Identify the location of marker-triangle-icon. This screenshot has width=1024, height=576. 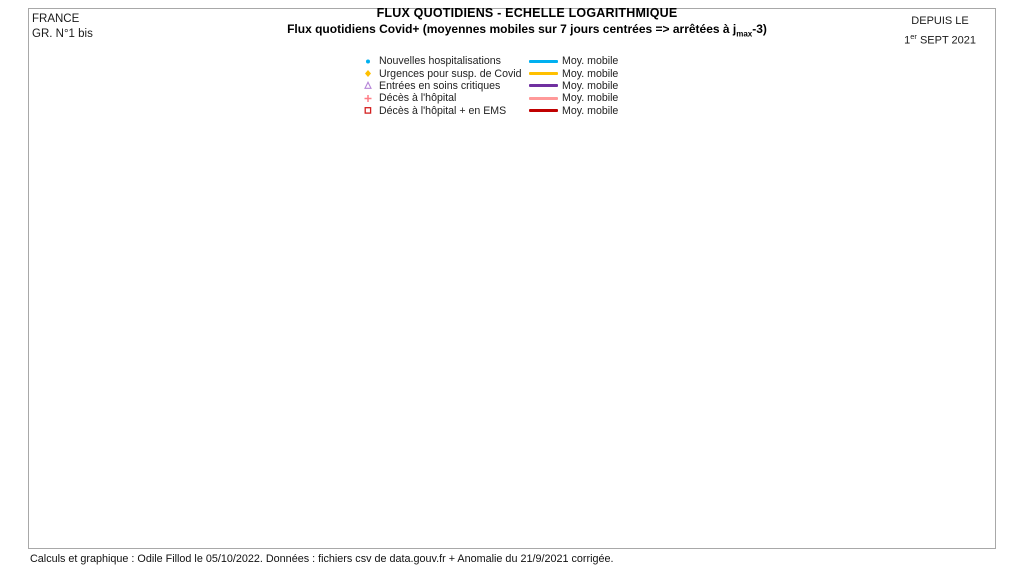
(370, 85).